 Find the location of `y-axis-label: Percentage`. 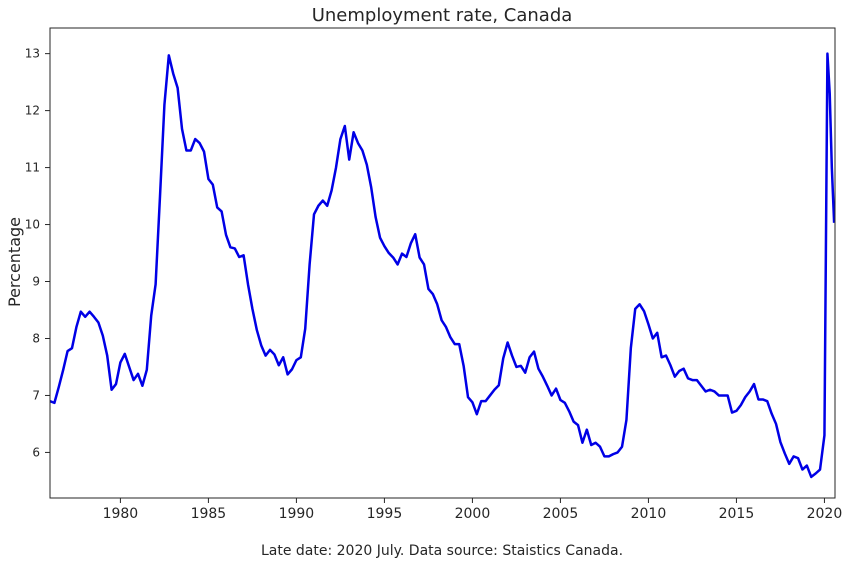

y-axis-label: Percentage is located at coordinates (14, 262).